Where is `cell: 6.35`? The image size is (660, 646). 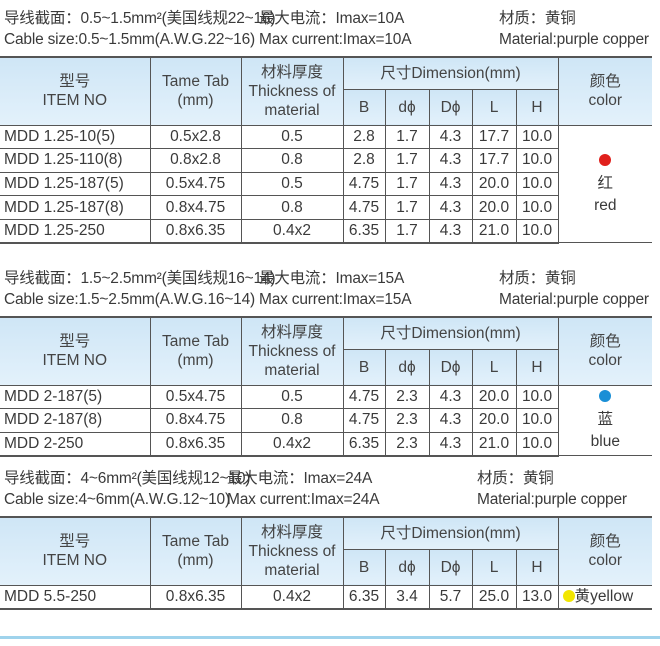 cell: 6.35 is located at coordinates (364, 444).